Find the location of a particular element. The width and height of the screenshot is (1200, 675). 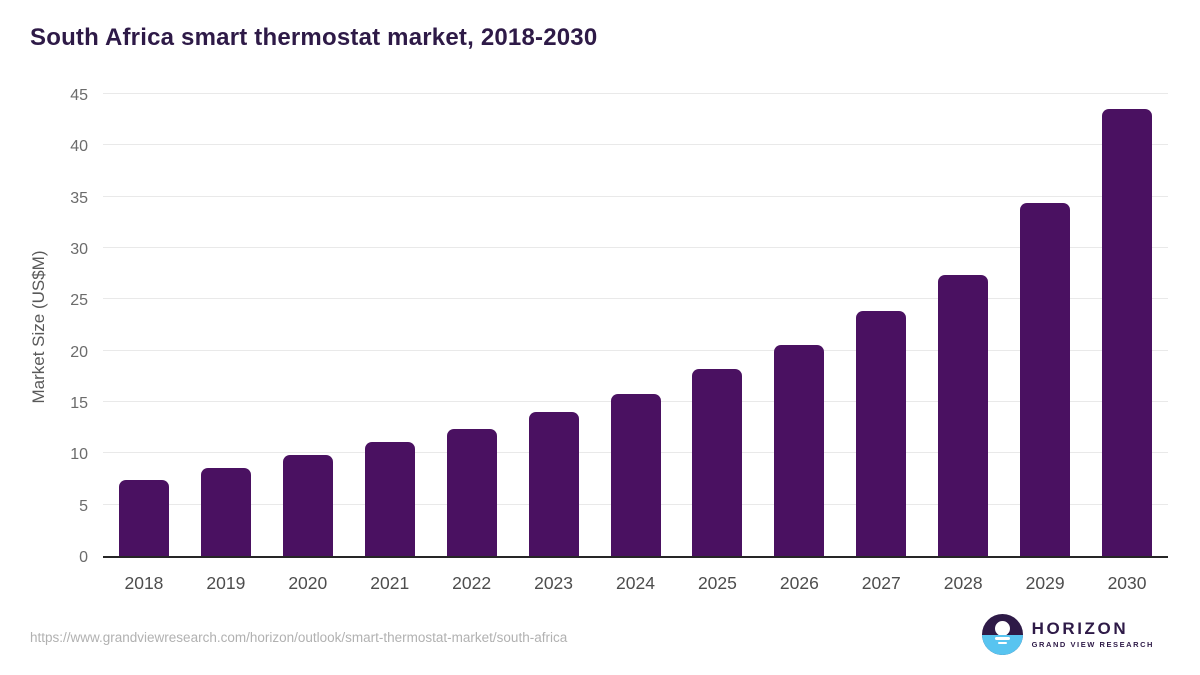

bar-2018 is located at coordinates (143, 518).